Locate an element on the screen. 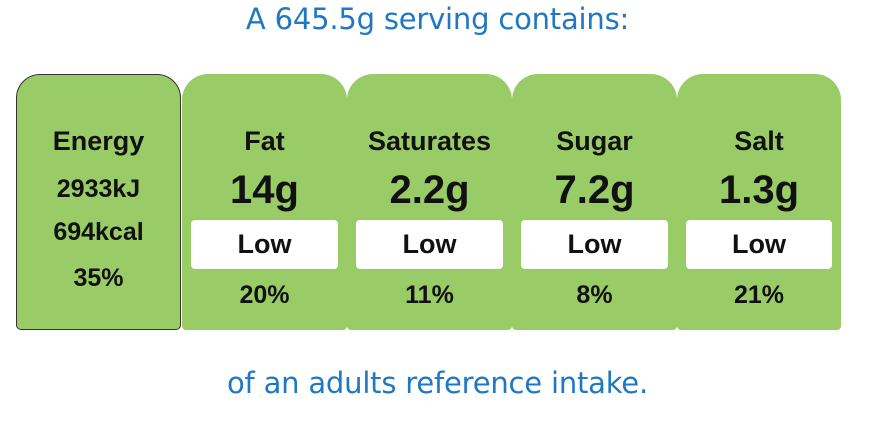 The image size is (875, 427). saturates-percent: 11% is located at coordinates (429, 295).